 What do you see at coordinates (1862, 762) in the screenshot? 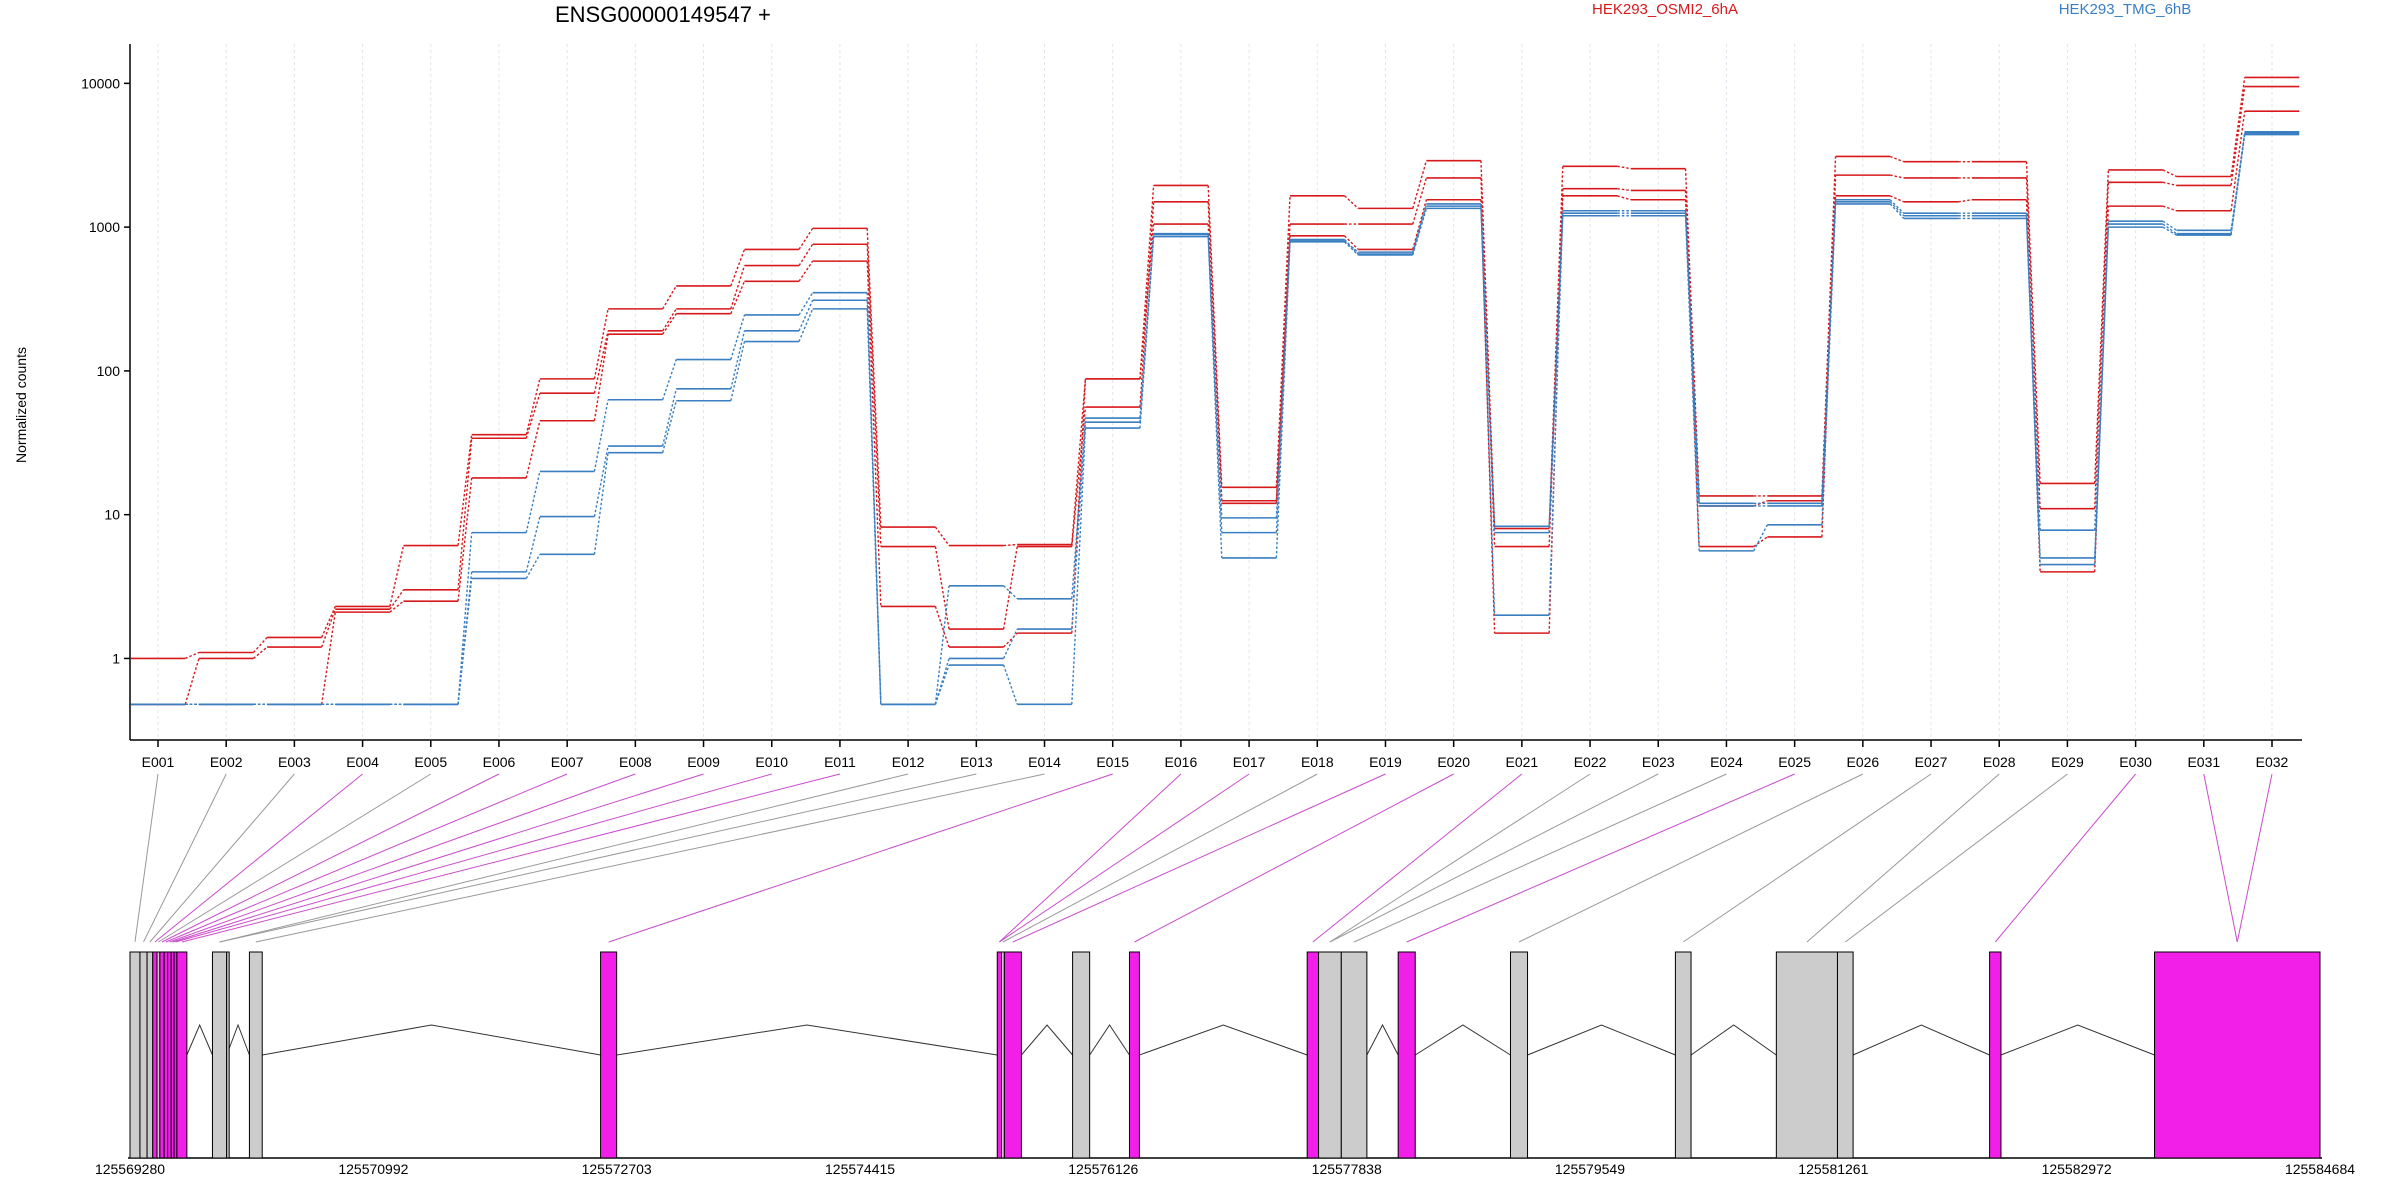
I see `x-tick-label: E026` at bounding box center [1862, 762].